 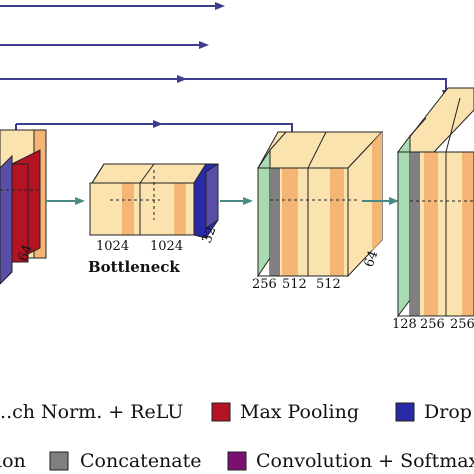 I want to click on legend-swatch-softmax, so click(x=237, y=461).